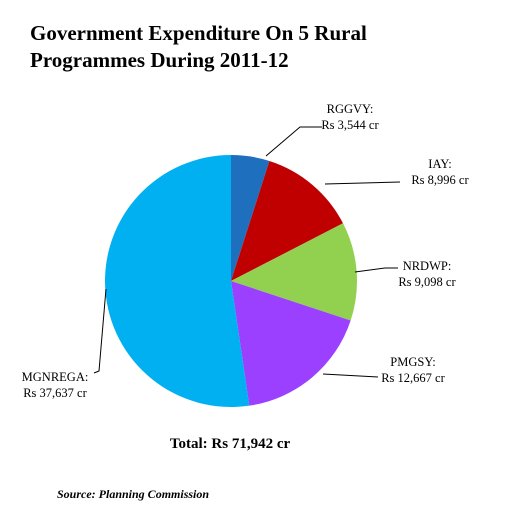 Image resolution: width=505 pixels, height=524 pixels. What do you see at coordinates (440, 180) in the screenshot?
I see `slice-value-iay: Rs 8,996 cr` at bounding box center [440, 180].